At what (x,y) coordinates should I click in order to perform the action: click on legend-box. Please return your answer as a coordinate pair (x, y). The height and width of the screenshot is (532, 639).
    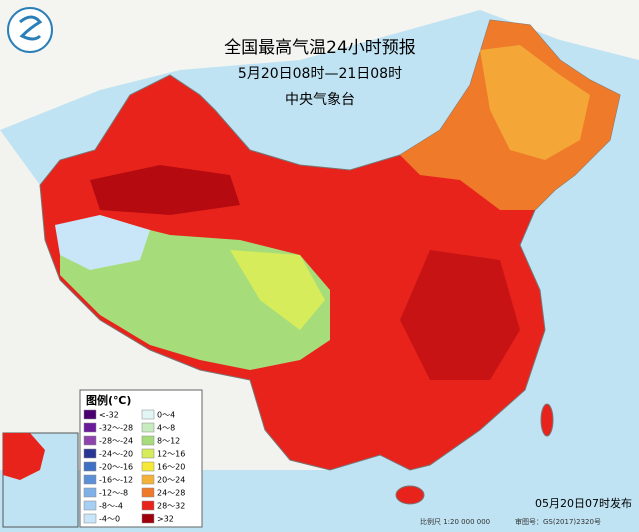
    Looking at the image, I should click on (141, 458).